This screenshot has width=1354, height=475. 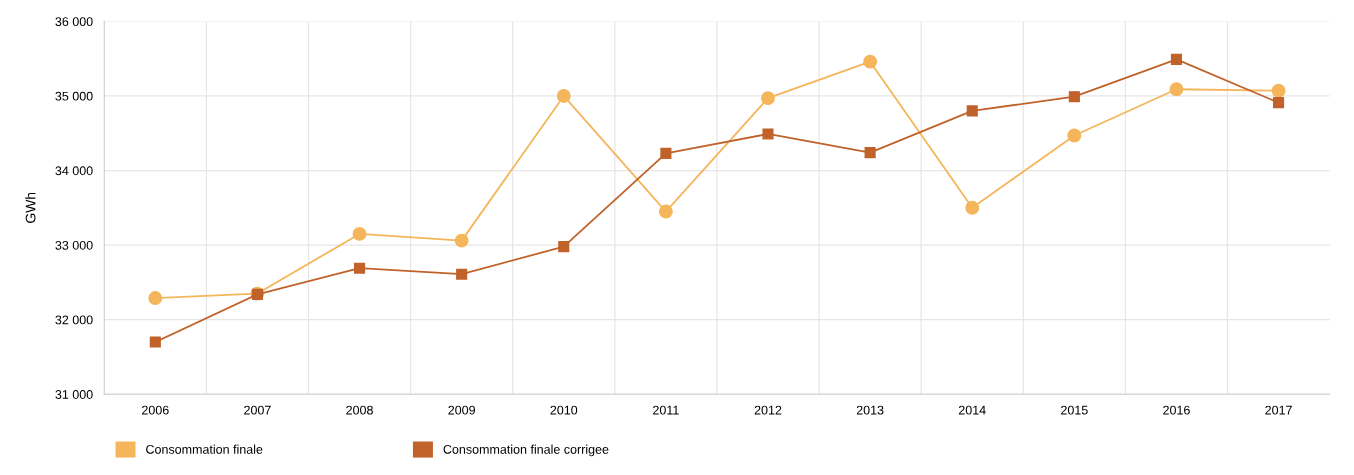 I want to click on y-tick-label: 32 000, so click(x=74, y=320).